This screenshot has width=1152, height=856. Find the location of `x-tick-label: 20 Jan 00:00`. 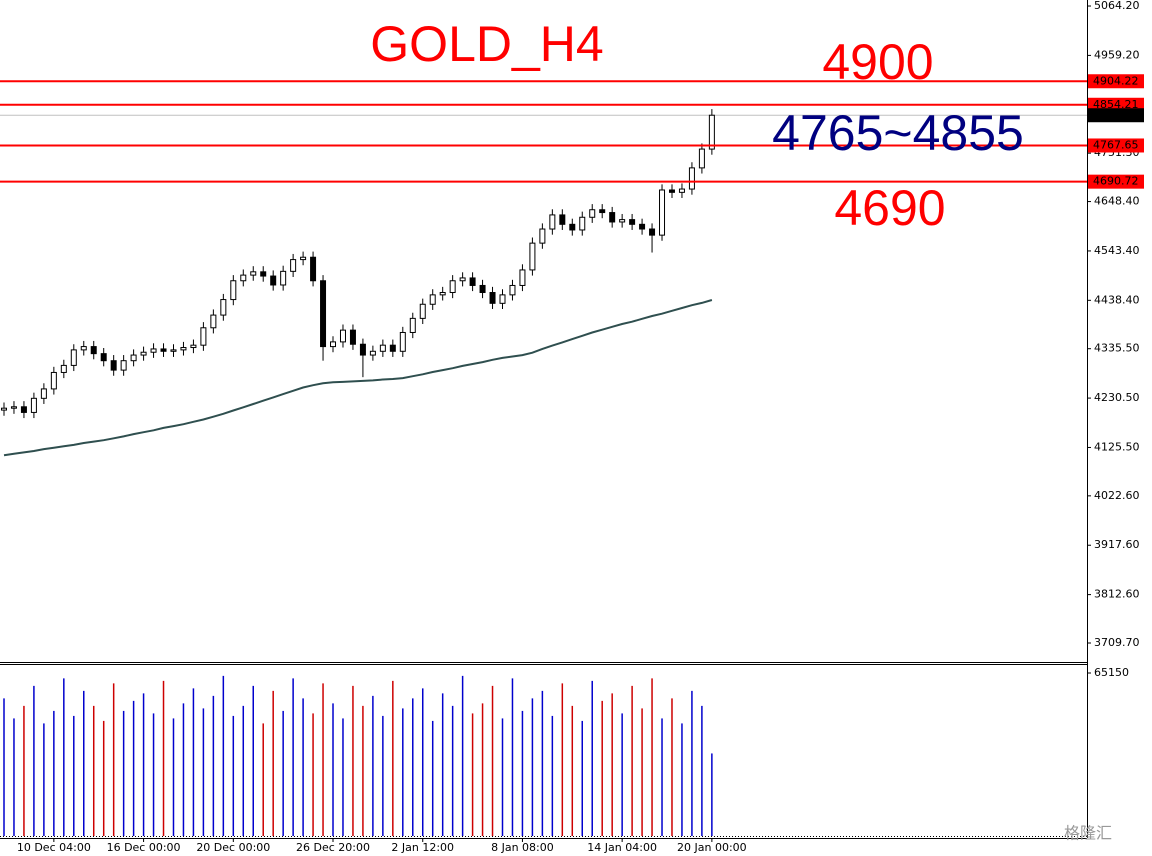

x-tick-label: 20 Jan 00:00 is located at coordinates (712, 847).